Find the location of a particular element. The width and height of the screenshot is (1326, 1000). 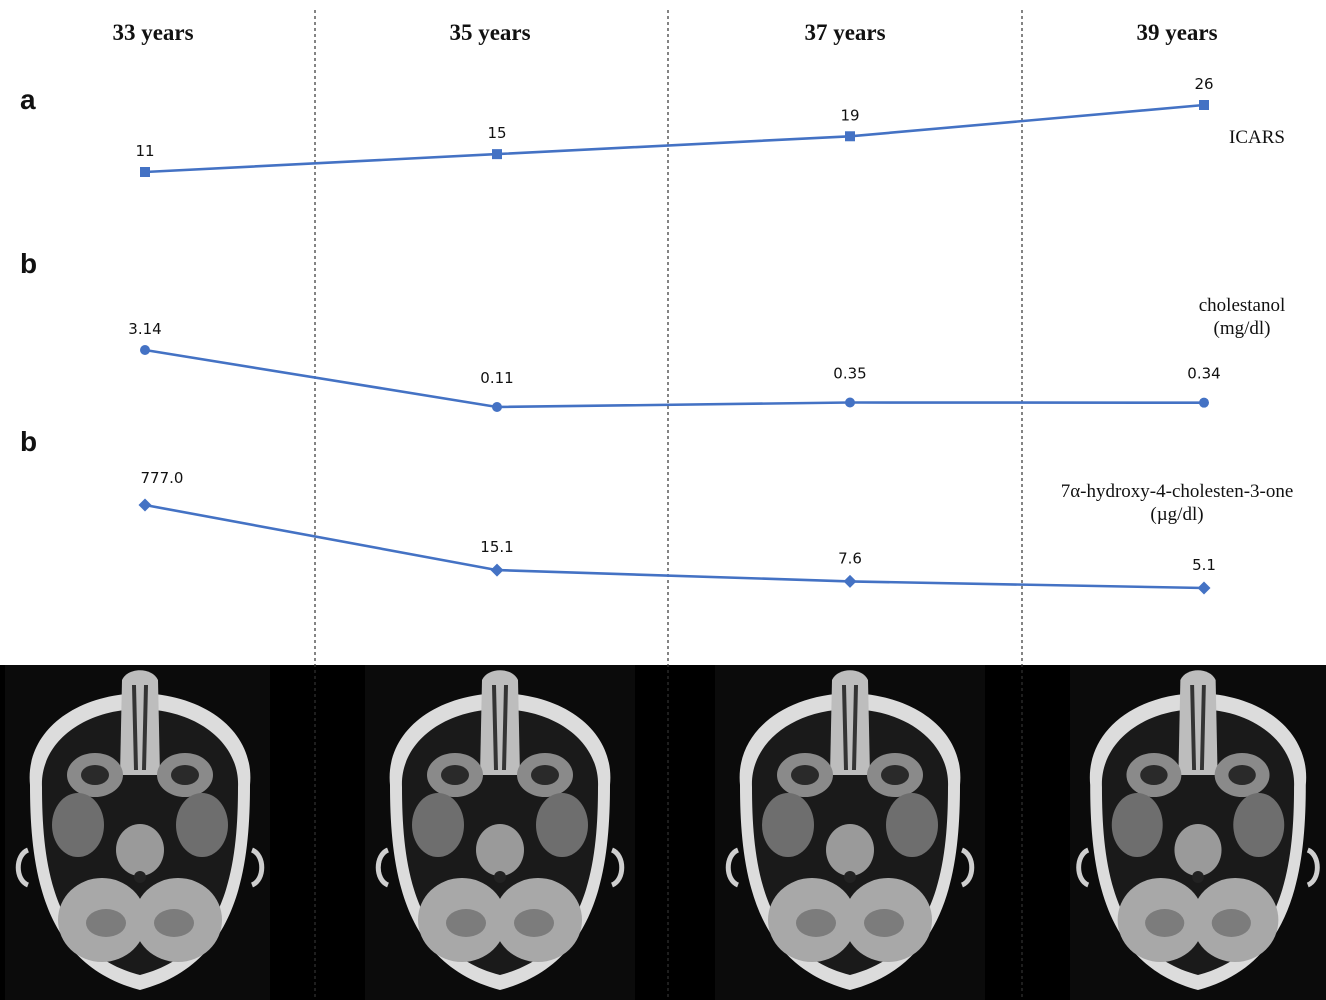

series-label-hydroxycholestenone: 7α-hydroxy-4-cholesten-3-one (µg/dl) is located at coordinates (1177, 503).